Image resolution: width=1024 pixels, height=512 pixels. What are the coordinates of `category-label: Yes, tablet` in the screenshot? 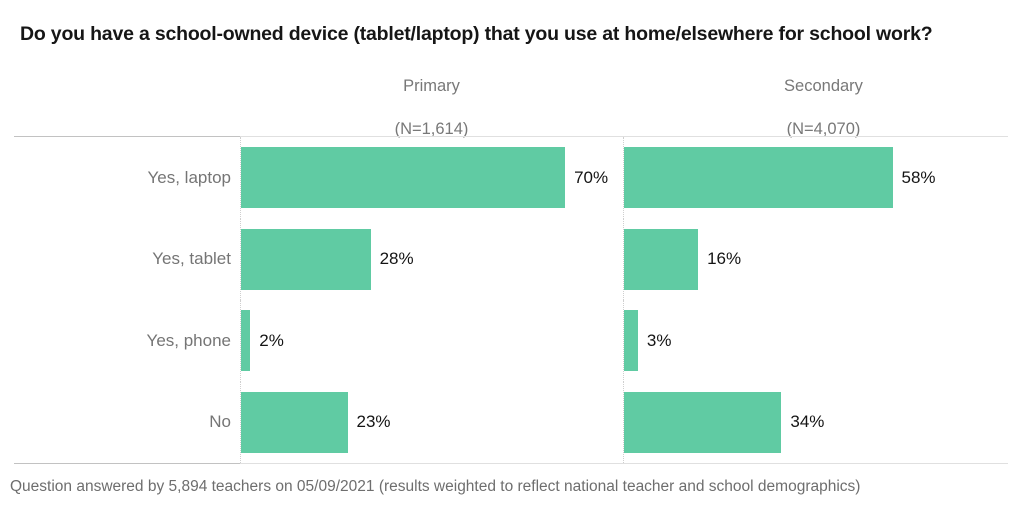 It's located at (191, 259).